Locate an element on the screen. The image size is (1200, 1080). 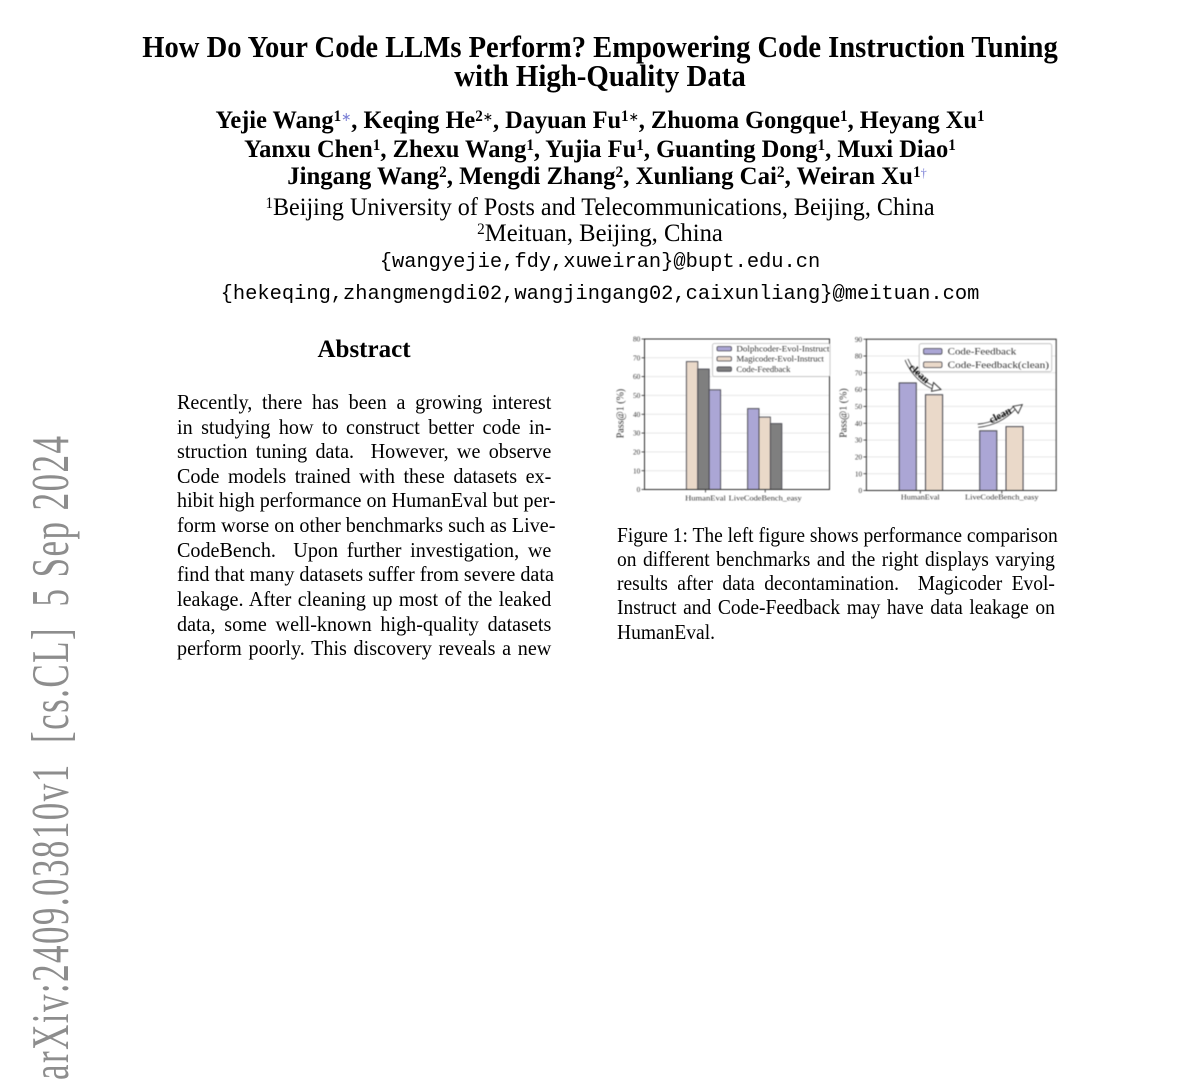
svg-text: Magicoder-Evol-Instruct is located at coordinates (780, 359).